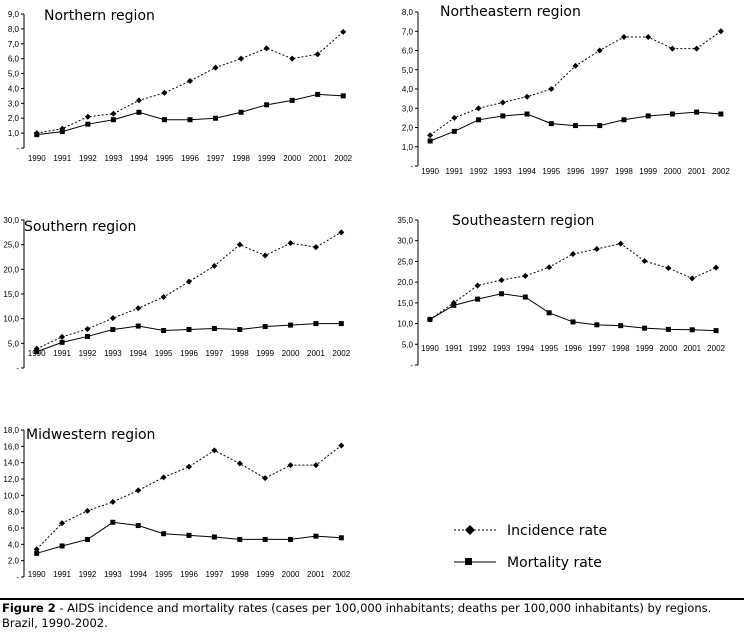 This screenshot has height=633, width=744. Describe the element at coordinates (14, 14) in the screenshot. I see `y-tick-label: 9,0` at that location.